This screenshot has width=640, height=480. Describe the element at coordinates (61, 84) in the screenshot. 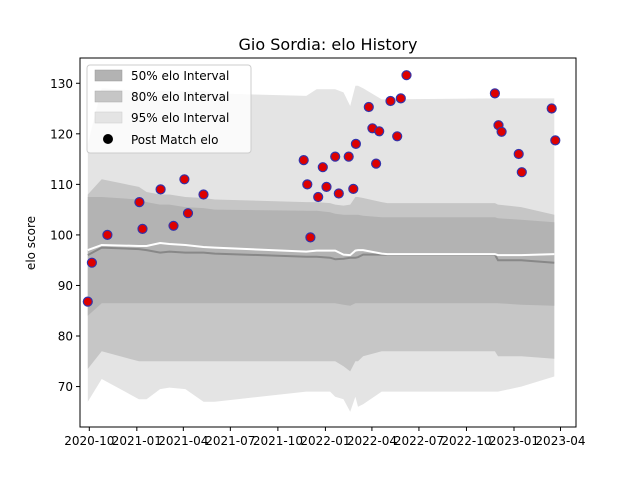

I see `y-tick-label: 130` at that location.